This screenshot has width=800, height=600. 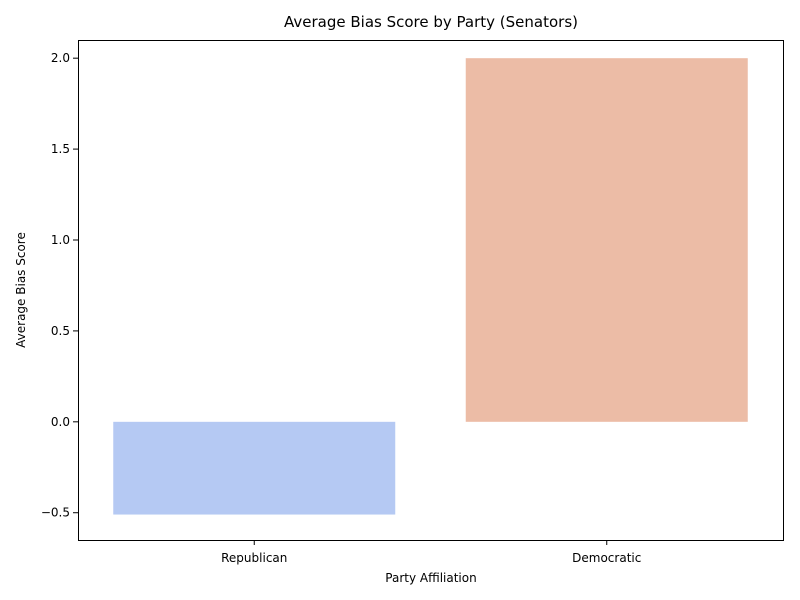 I want to click on y-axis-ticks: −0.5 0.0 0.5 1.0 1.5 2.0, so click(x=59, y=285).